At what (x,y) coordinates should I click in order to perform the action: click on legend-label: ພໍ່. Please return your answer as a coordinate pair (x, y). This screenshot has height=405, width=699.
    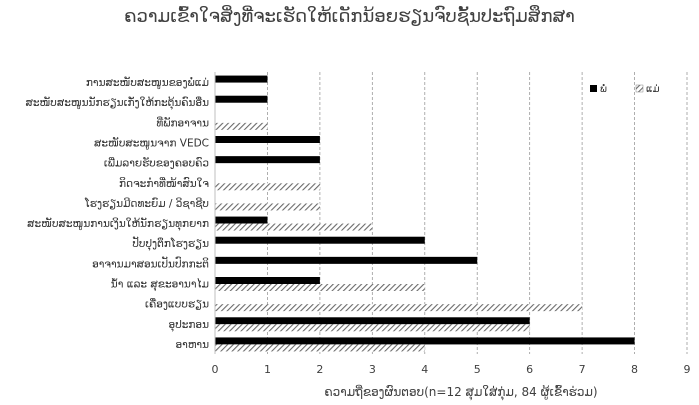
    Looking at the image, I should click on (603, 89).